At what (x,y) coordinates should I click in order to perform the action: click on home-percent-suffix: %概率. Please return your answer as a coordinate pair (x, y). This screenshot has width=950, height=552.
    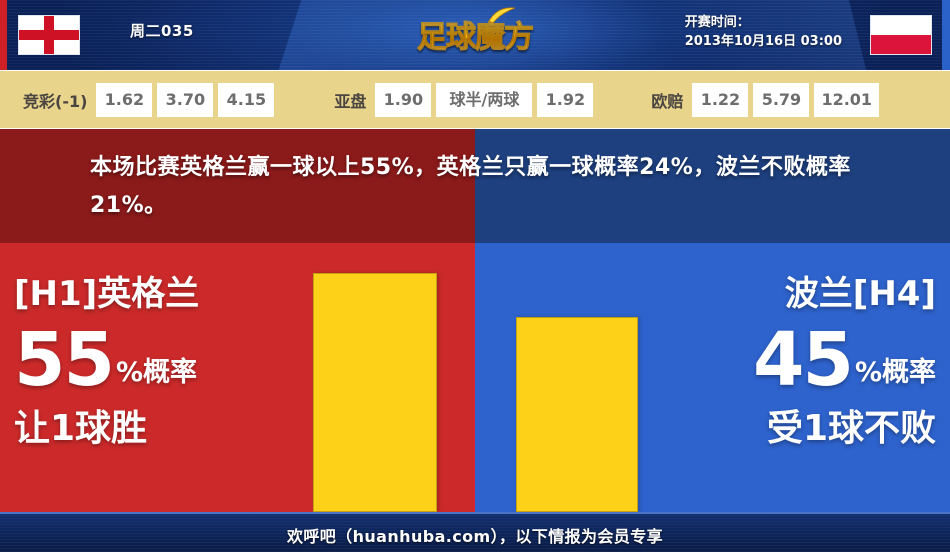
    Looking at the image, I should click on (156, 372).